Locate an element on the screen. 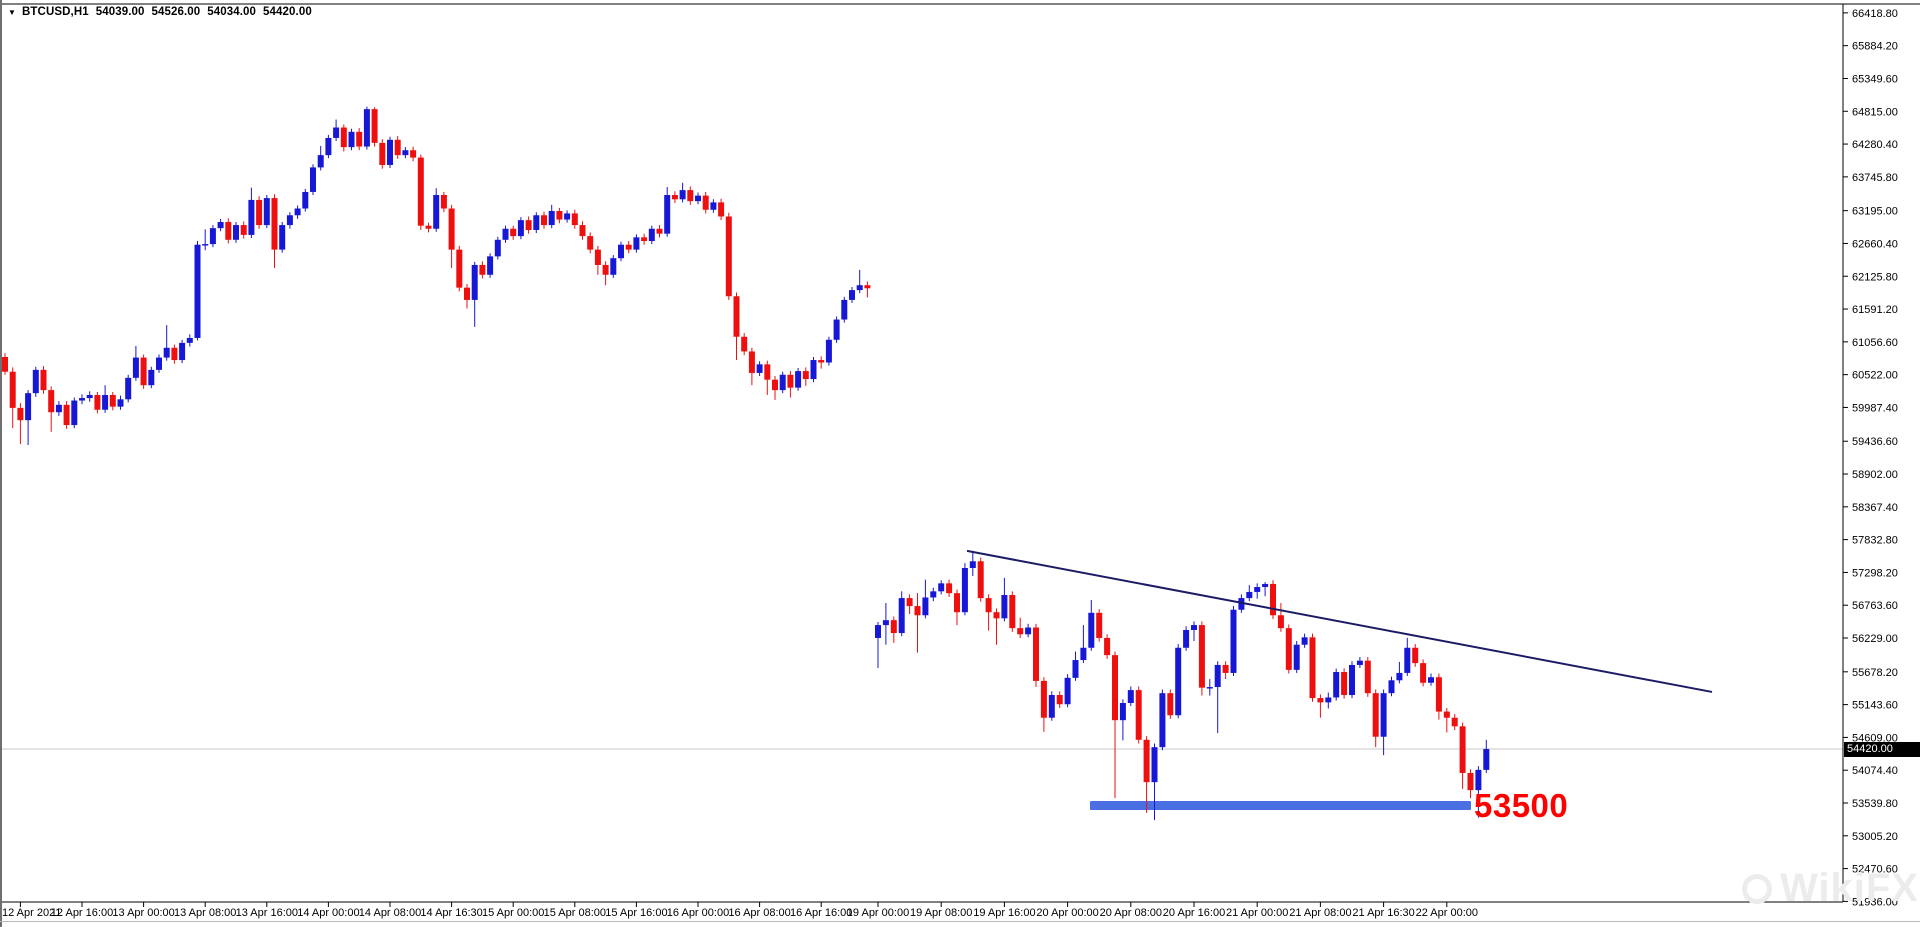 The image size is (1920, 927). price-tick-label: 52470.60 is located at coordinates (1875, 870).